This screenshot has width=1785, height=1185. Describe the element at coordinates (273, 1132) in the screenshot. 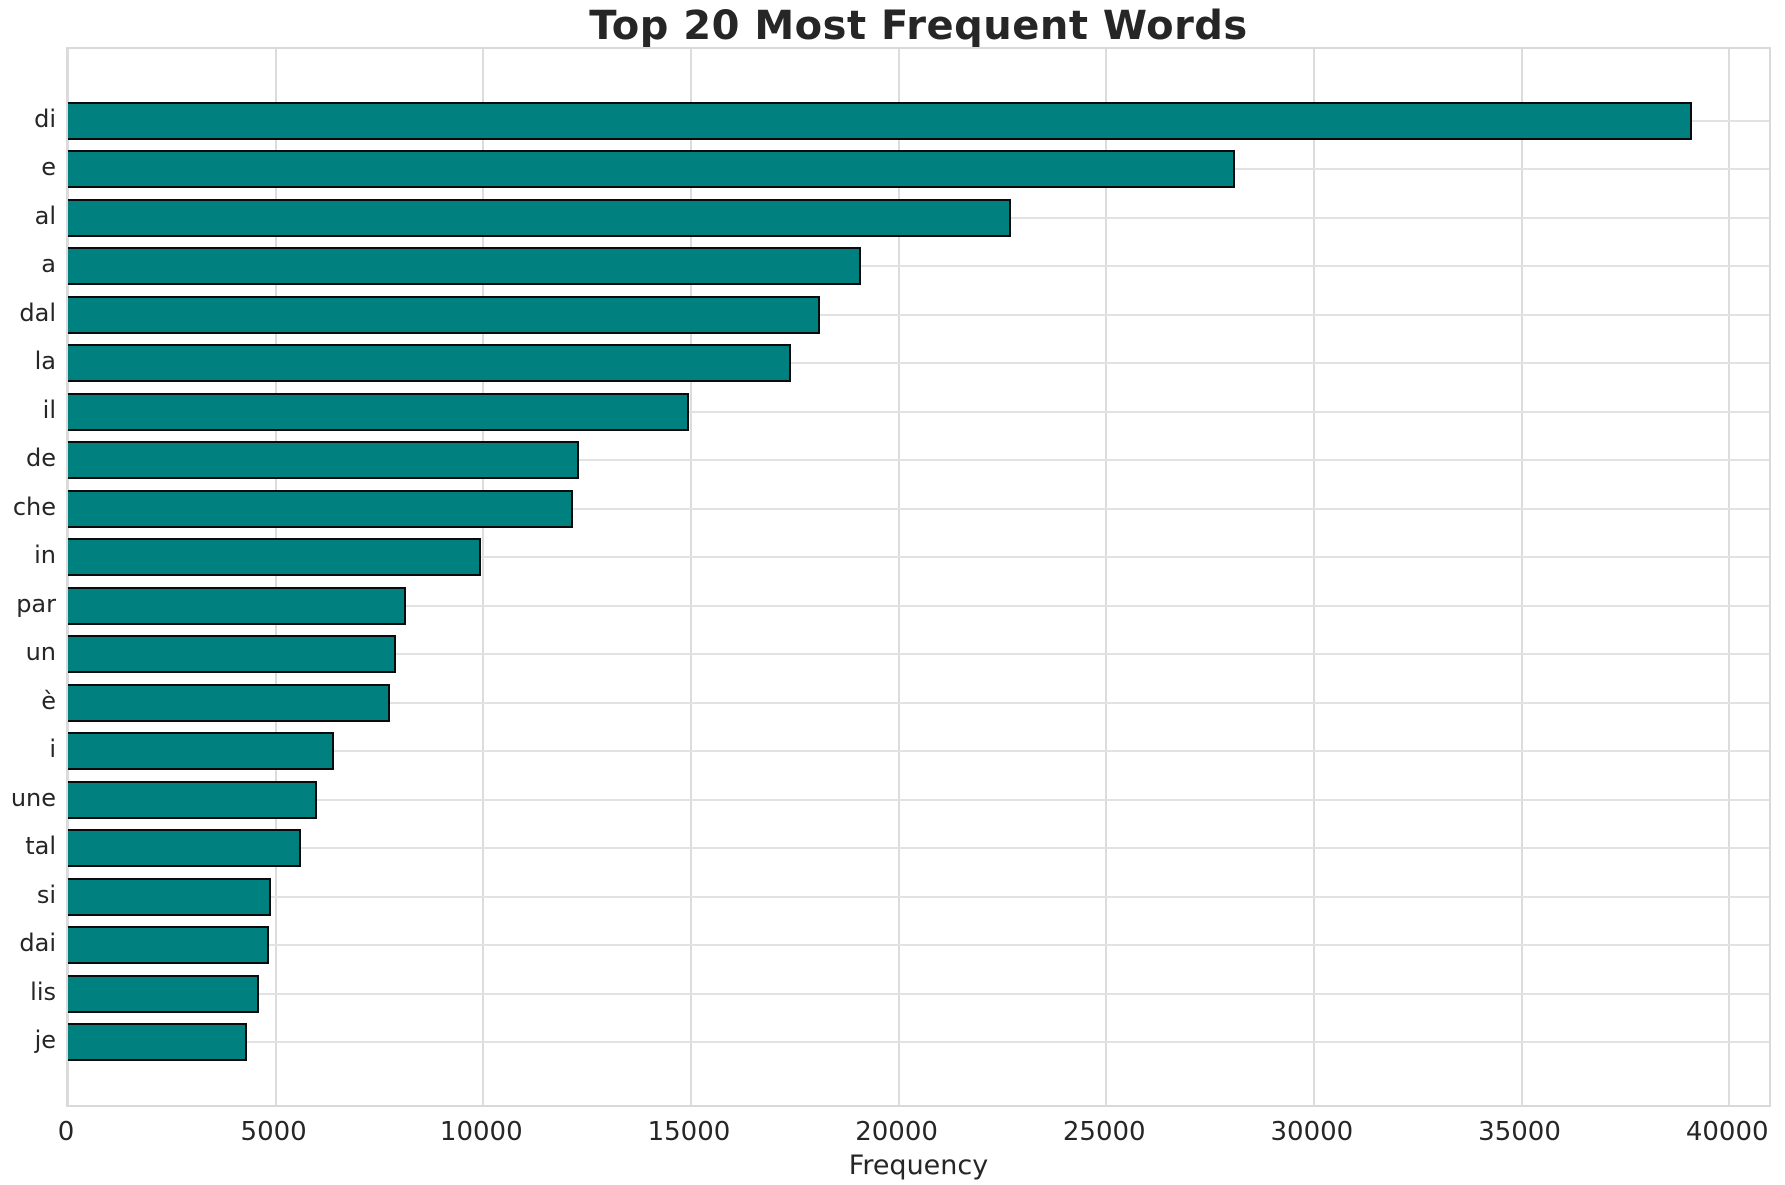

I see `x-tick-label-5000: 5000` at that location.